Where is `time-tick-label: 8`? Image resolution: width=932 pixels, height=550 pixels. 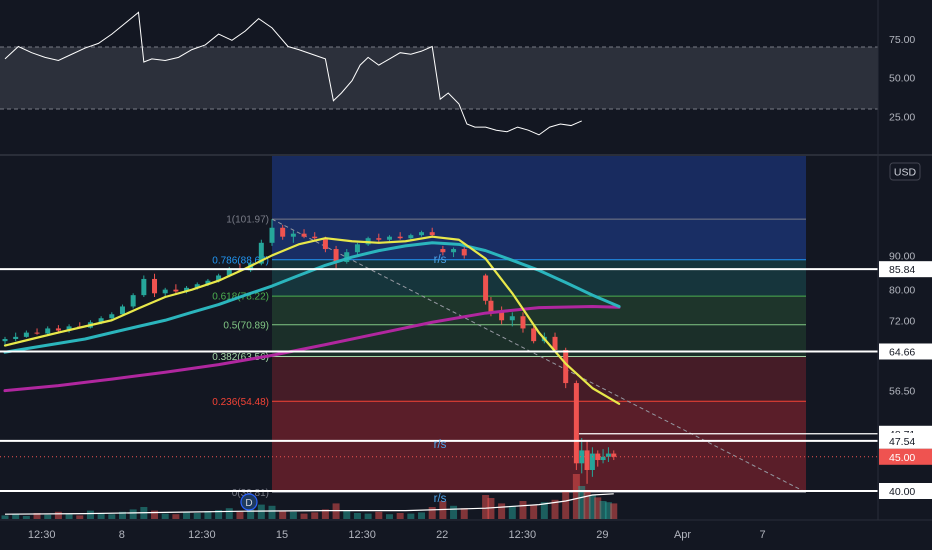 time-tick-label: 8 is located at coordinates (122, 535).